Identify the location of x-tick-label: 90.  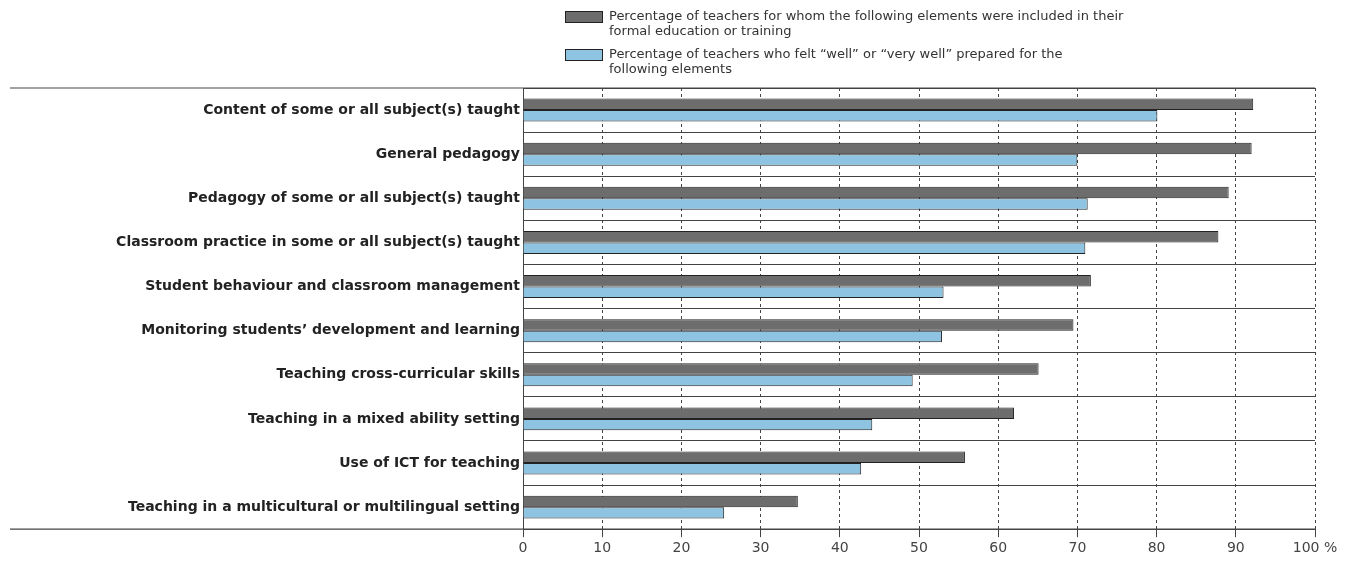
(1235, 547).